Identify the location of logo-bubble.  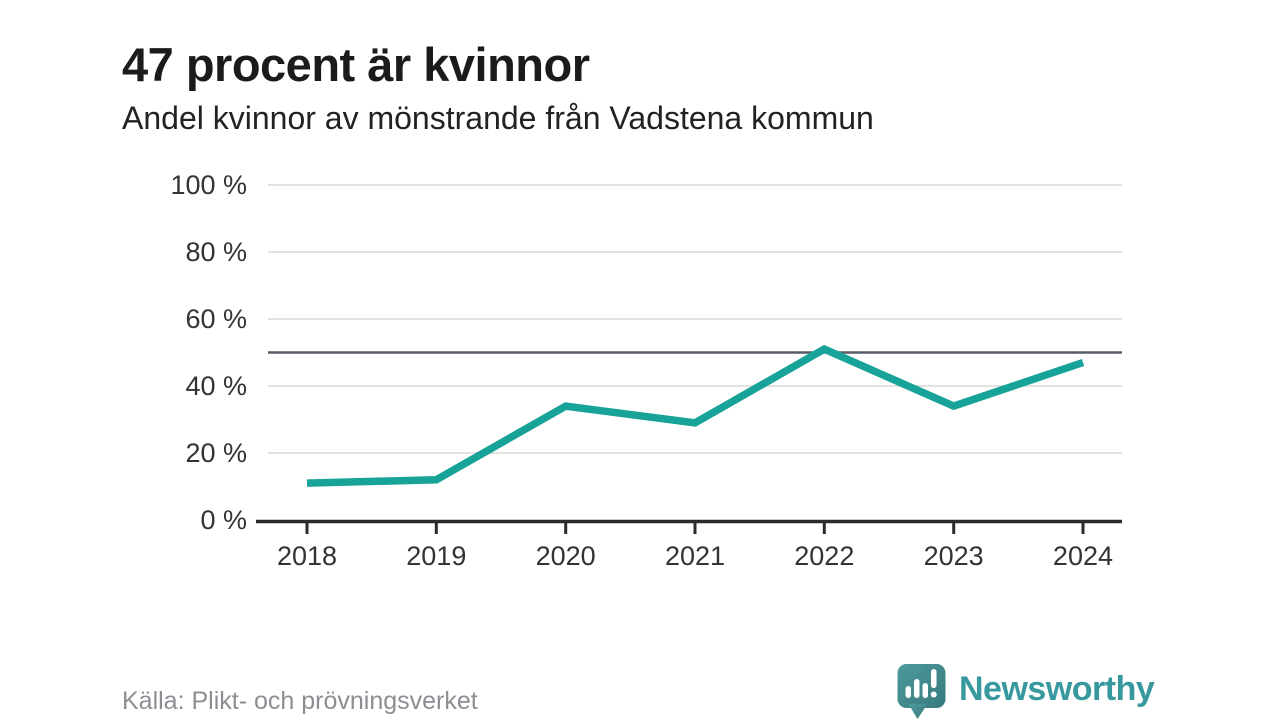
(921, 686).